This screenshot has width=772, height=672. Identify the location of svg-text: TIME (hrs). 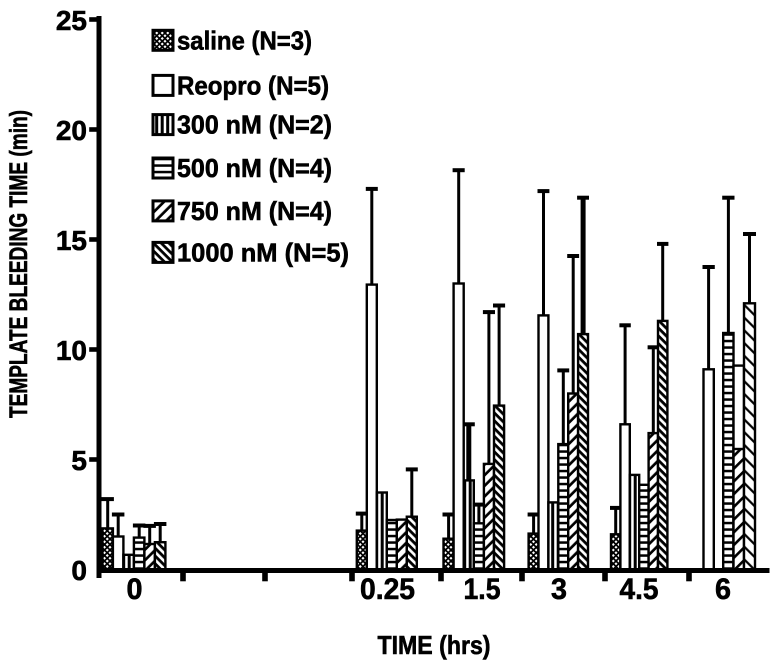
(434, 645).